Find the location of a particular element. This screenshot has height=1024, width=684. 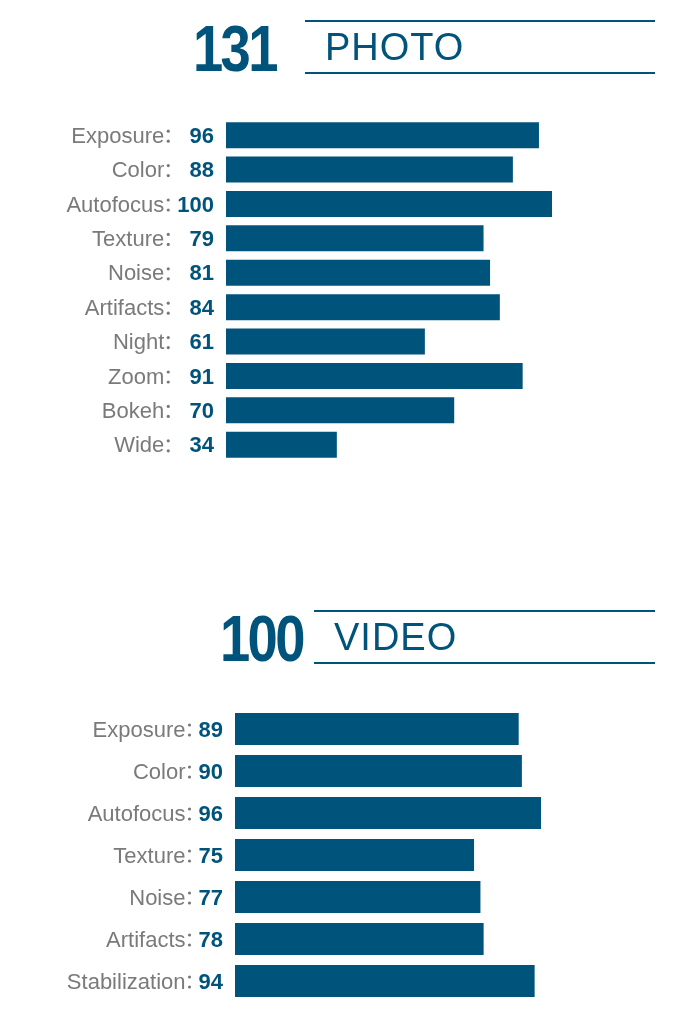

data-label: 88 is located at coordinates (201, 170).